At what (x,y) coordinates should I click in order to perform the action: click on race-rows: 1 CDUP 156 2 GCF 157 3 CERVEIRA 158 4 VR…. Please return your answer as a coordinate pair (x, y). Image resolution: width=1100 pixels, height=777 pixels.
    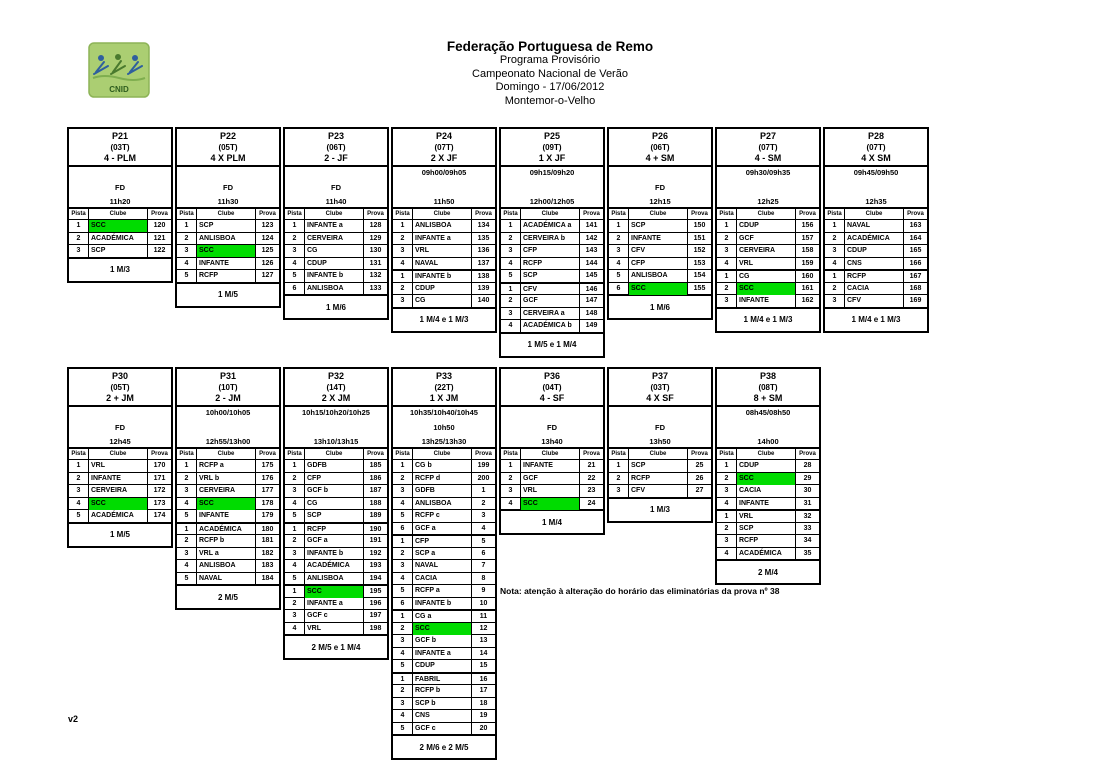
    Looking at the image, I should click on (768, 264).